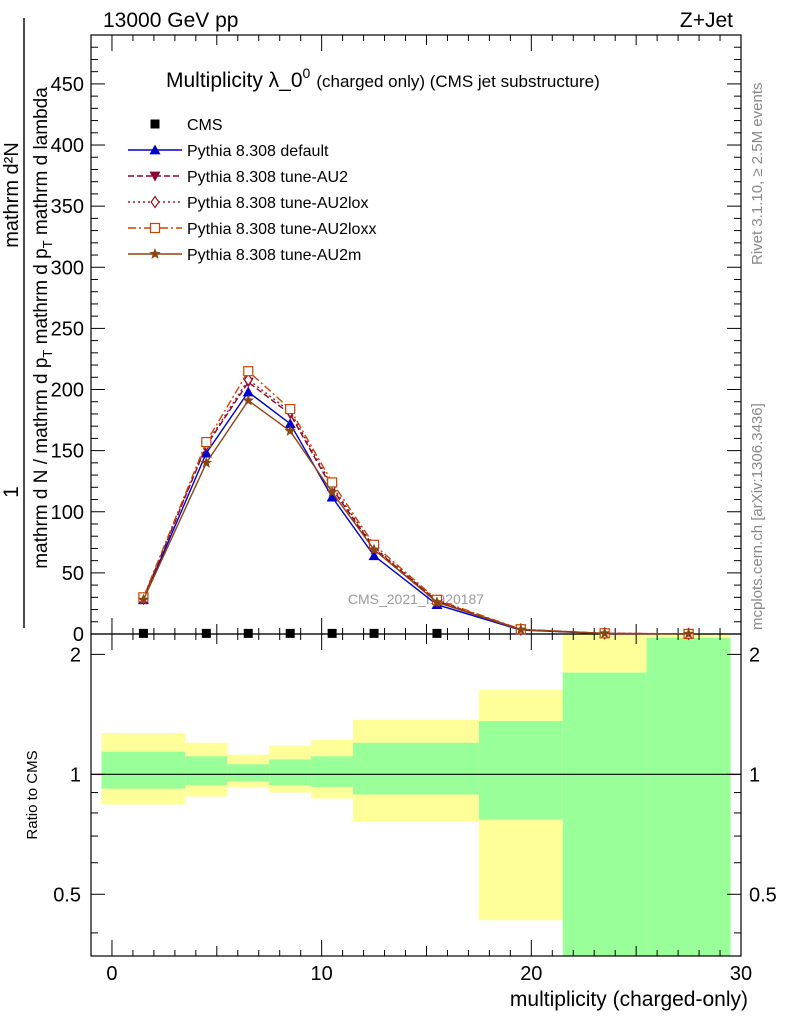  Describe the element at coordinates (763, 895) in the screenshot. I see `ratio-y-tick-label-right: 0.5` at that location.